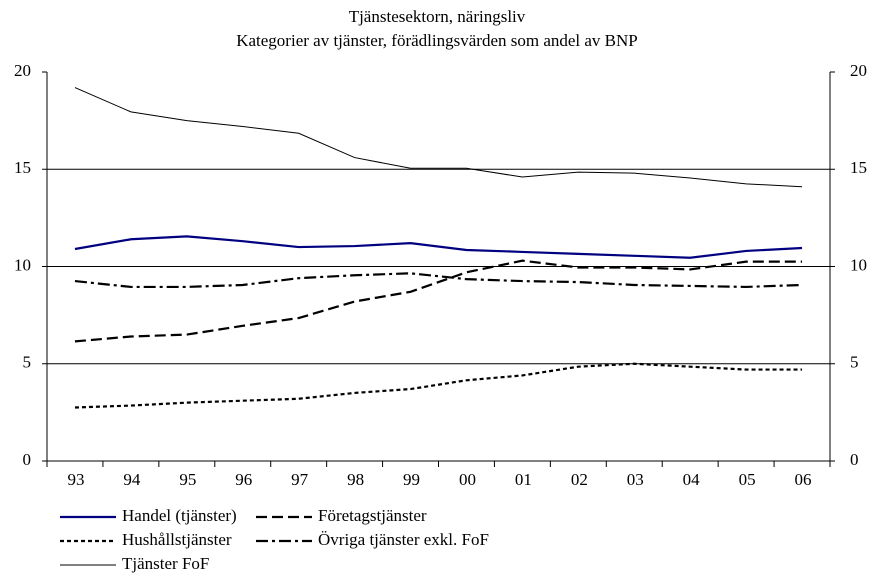 This screenshot has width=874, height=577. What do you see at coordinates (22, 167) in the screenshot?
I see `y-tick-label: 15` at bounding box center [22, 167].